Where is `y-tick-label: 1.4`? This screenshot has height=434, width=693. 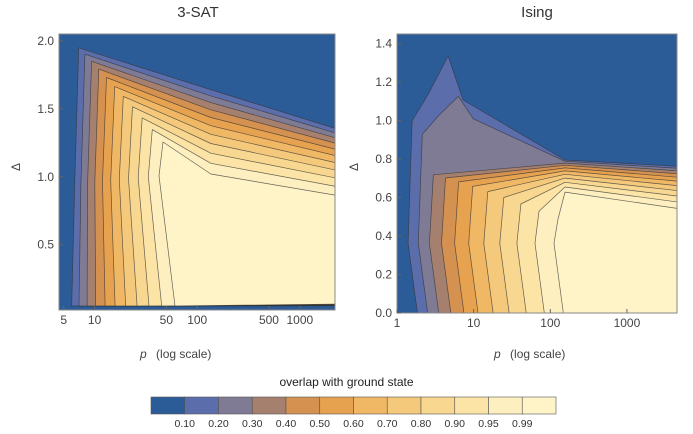 y-tick-label: 1.4 is located at coordinates (383, 44).